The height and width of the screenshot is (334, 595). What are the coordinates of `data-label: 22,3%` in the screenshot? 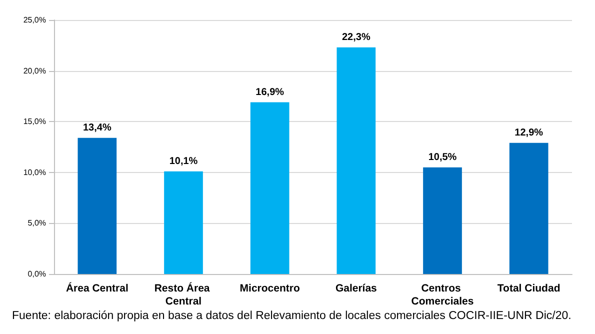 It's located at (356, 37).